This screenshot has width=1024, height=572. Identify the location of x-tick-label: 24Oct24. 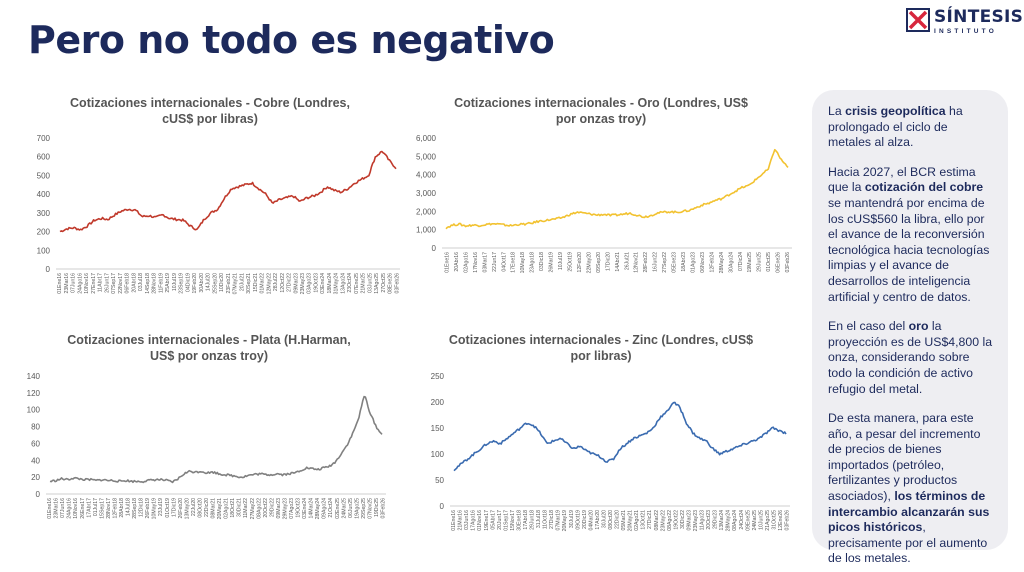
(742, 520).